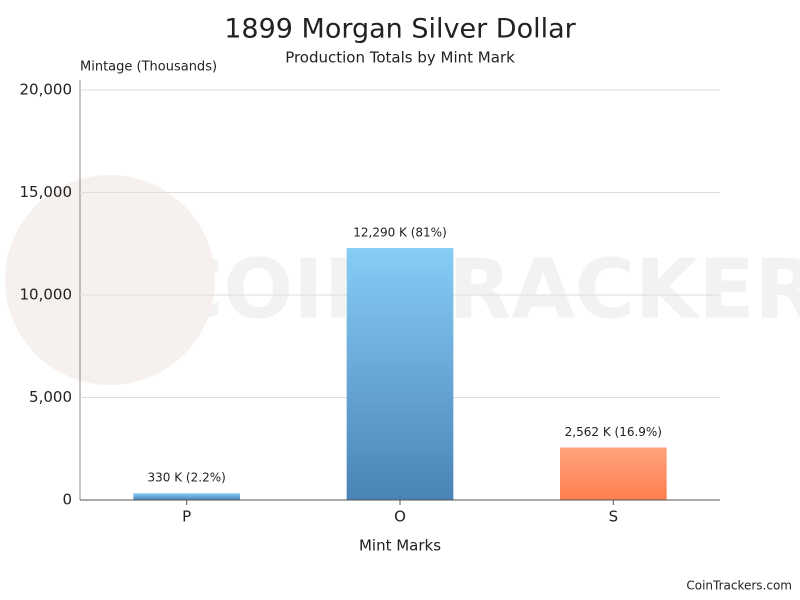 The height and width of the screenshot is (600, 800). What do you see at coordinates (400, 58) in the screenshot?
I see `chart-subtitle: Production Totals by Mint Mark` at bounding box center [400, 58].